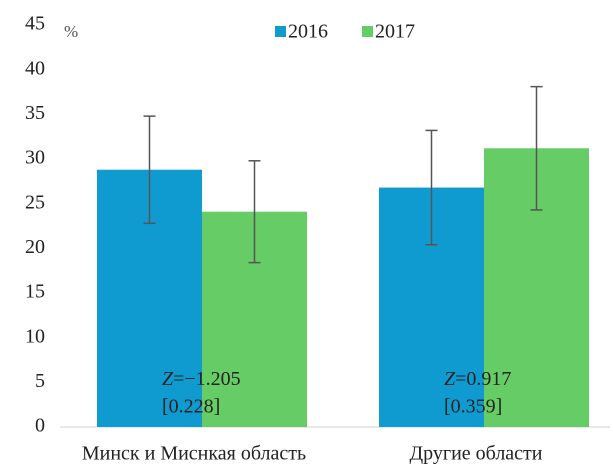 This screenshot has width=613, height=468. Describe the element at coordinates (40, 426) in the screenshot. I see `y-tick-label: 0` at that location.